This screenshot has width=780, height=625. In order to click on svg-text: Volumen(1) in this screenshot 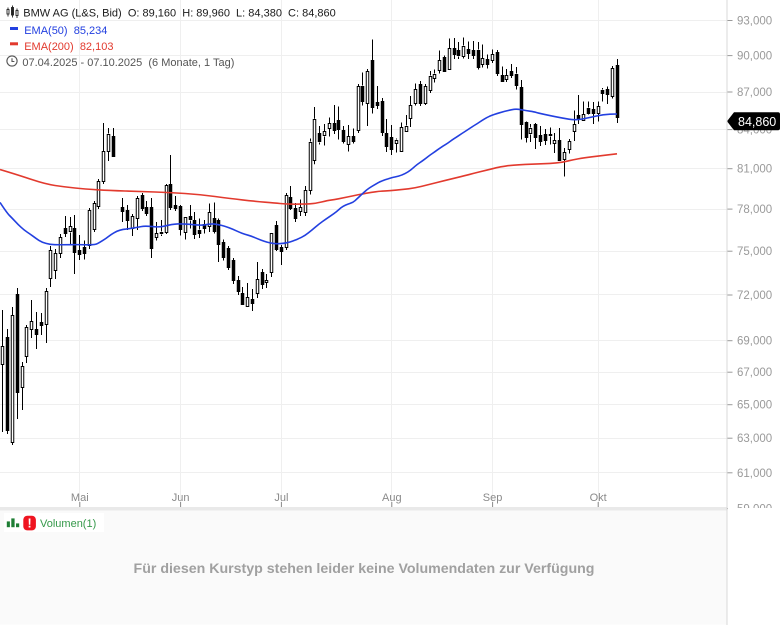, I will do `click(68, 524)`.